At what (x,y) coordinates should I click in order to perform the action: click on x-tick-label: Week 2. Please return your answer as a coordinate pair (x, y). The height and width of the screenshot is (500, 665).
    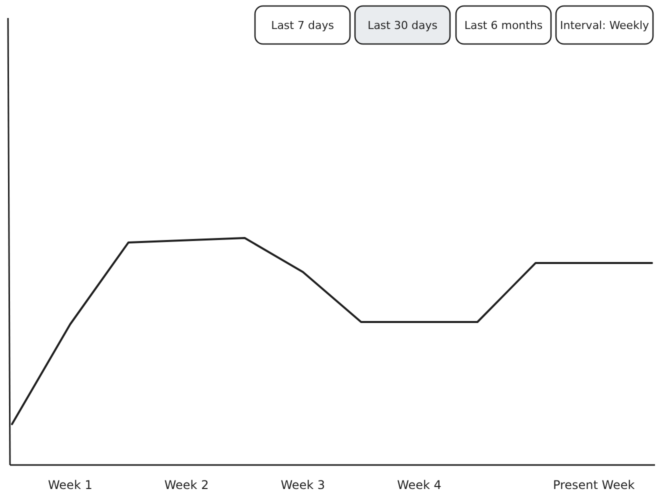
    Looking at the image, I should click on (186, 485).